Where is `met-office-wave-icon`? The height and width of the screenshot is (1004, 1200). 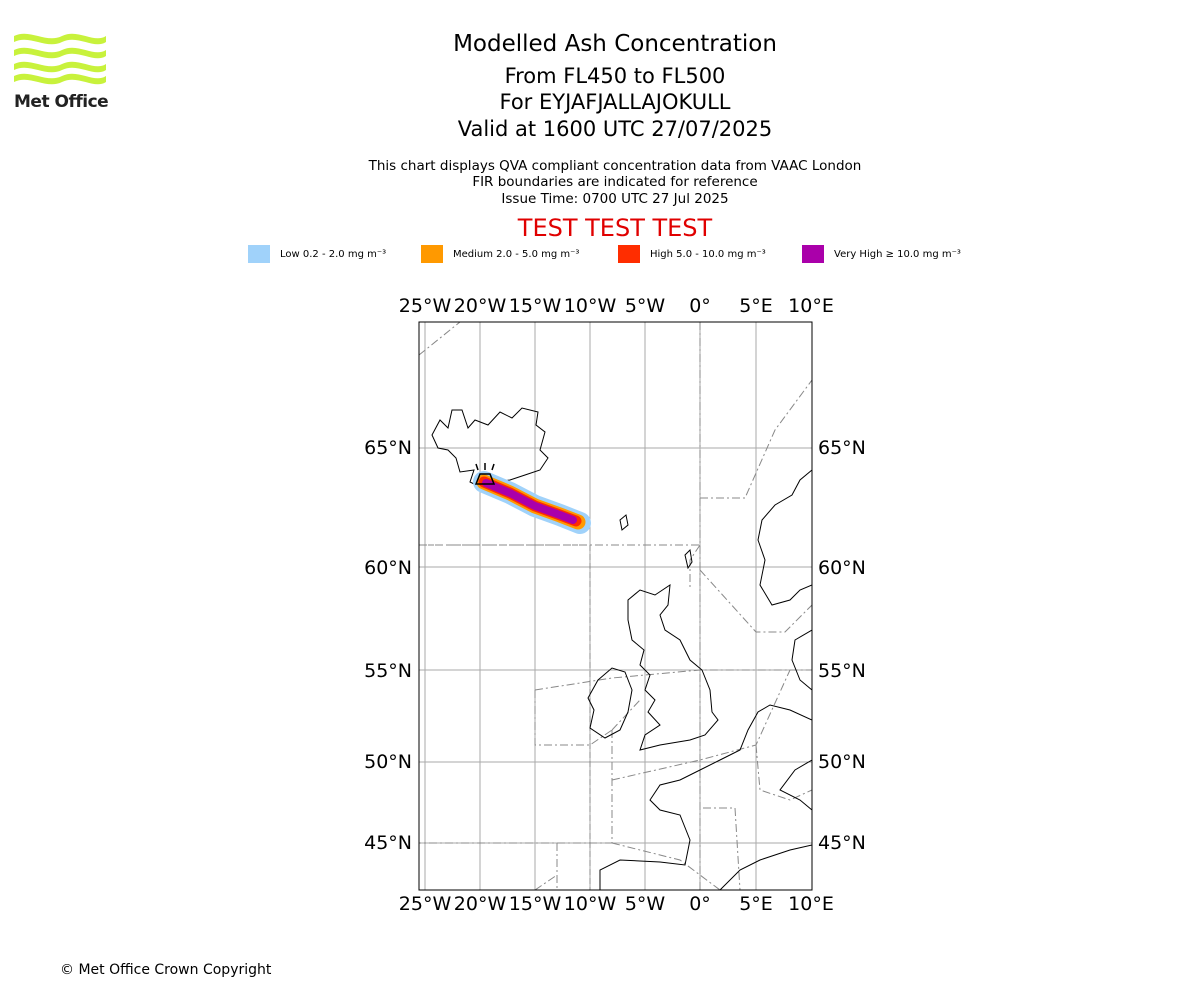 met-office-wave-icon is located at coordinates (60, 59).